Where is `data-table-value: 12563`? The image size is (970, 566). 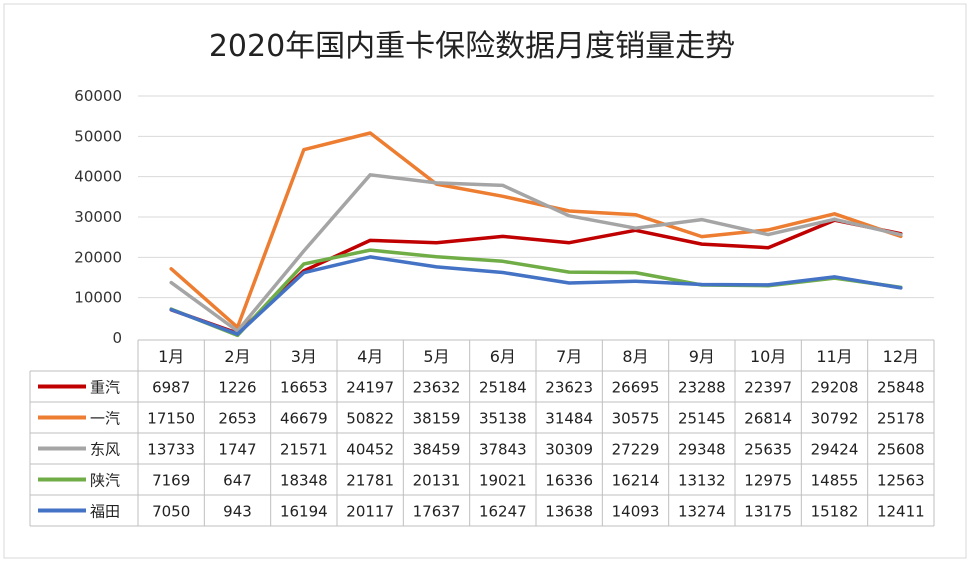
data-table-value: 12563 is located at coordinates (901, 481).